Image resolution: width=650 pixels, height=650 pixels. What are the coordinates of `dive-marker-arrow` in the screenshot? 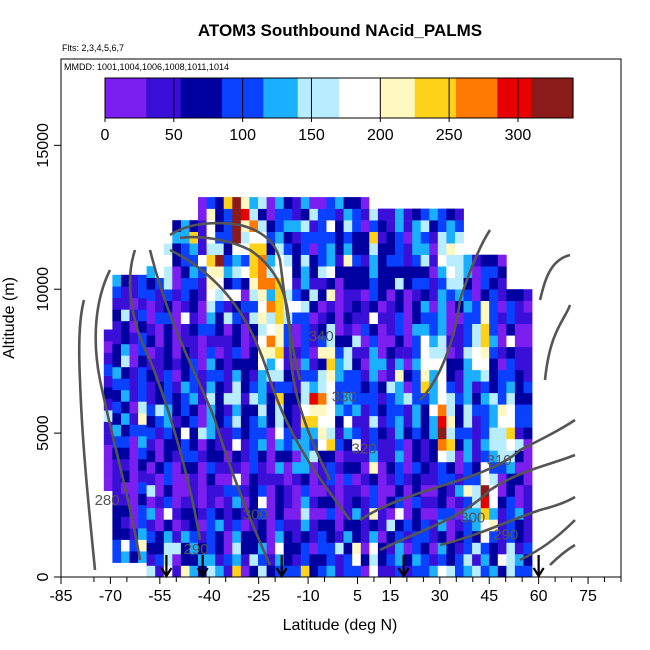 It's located at (166, 573).